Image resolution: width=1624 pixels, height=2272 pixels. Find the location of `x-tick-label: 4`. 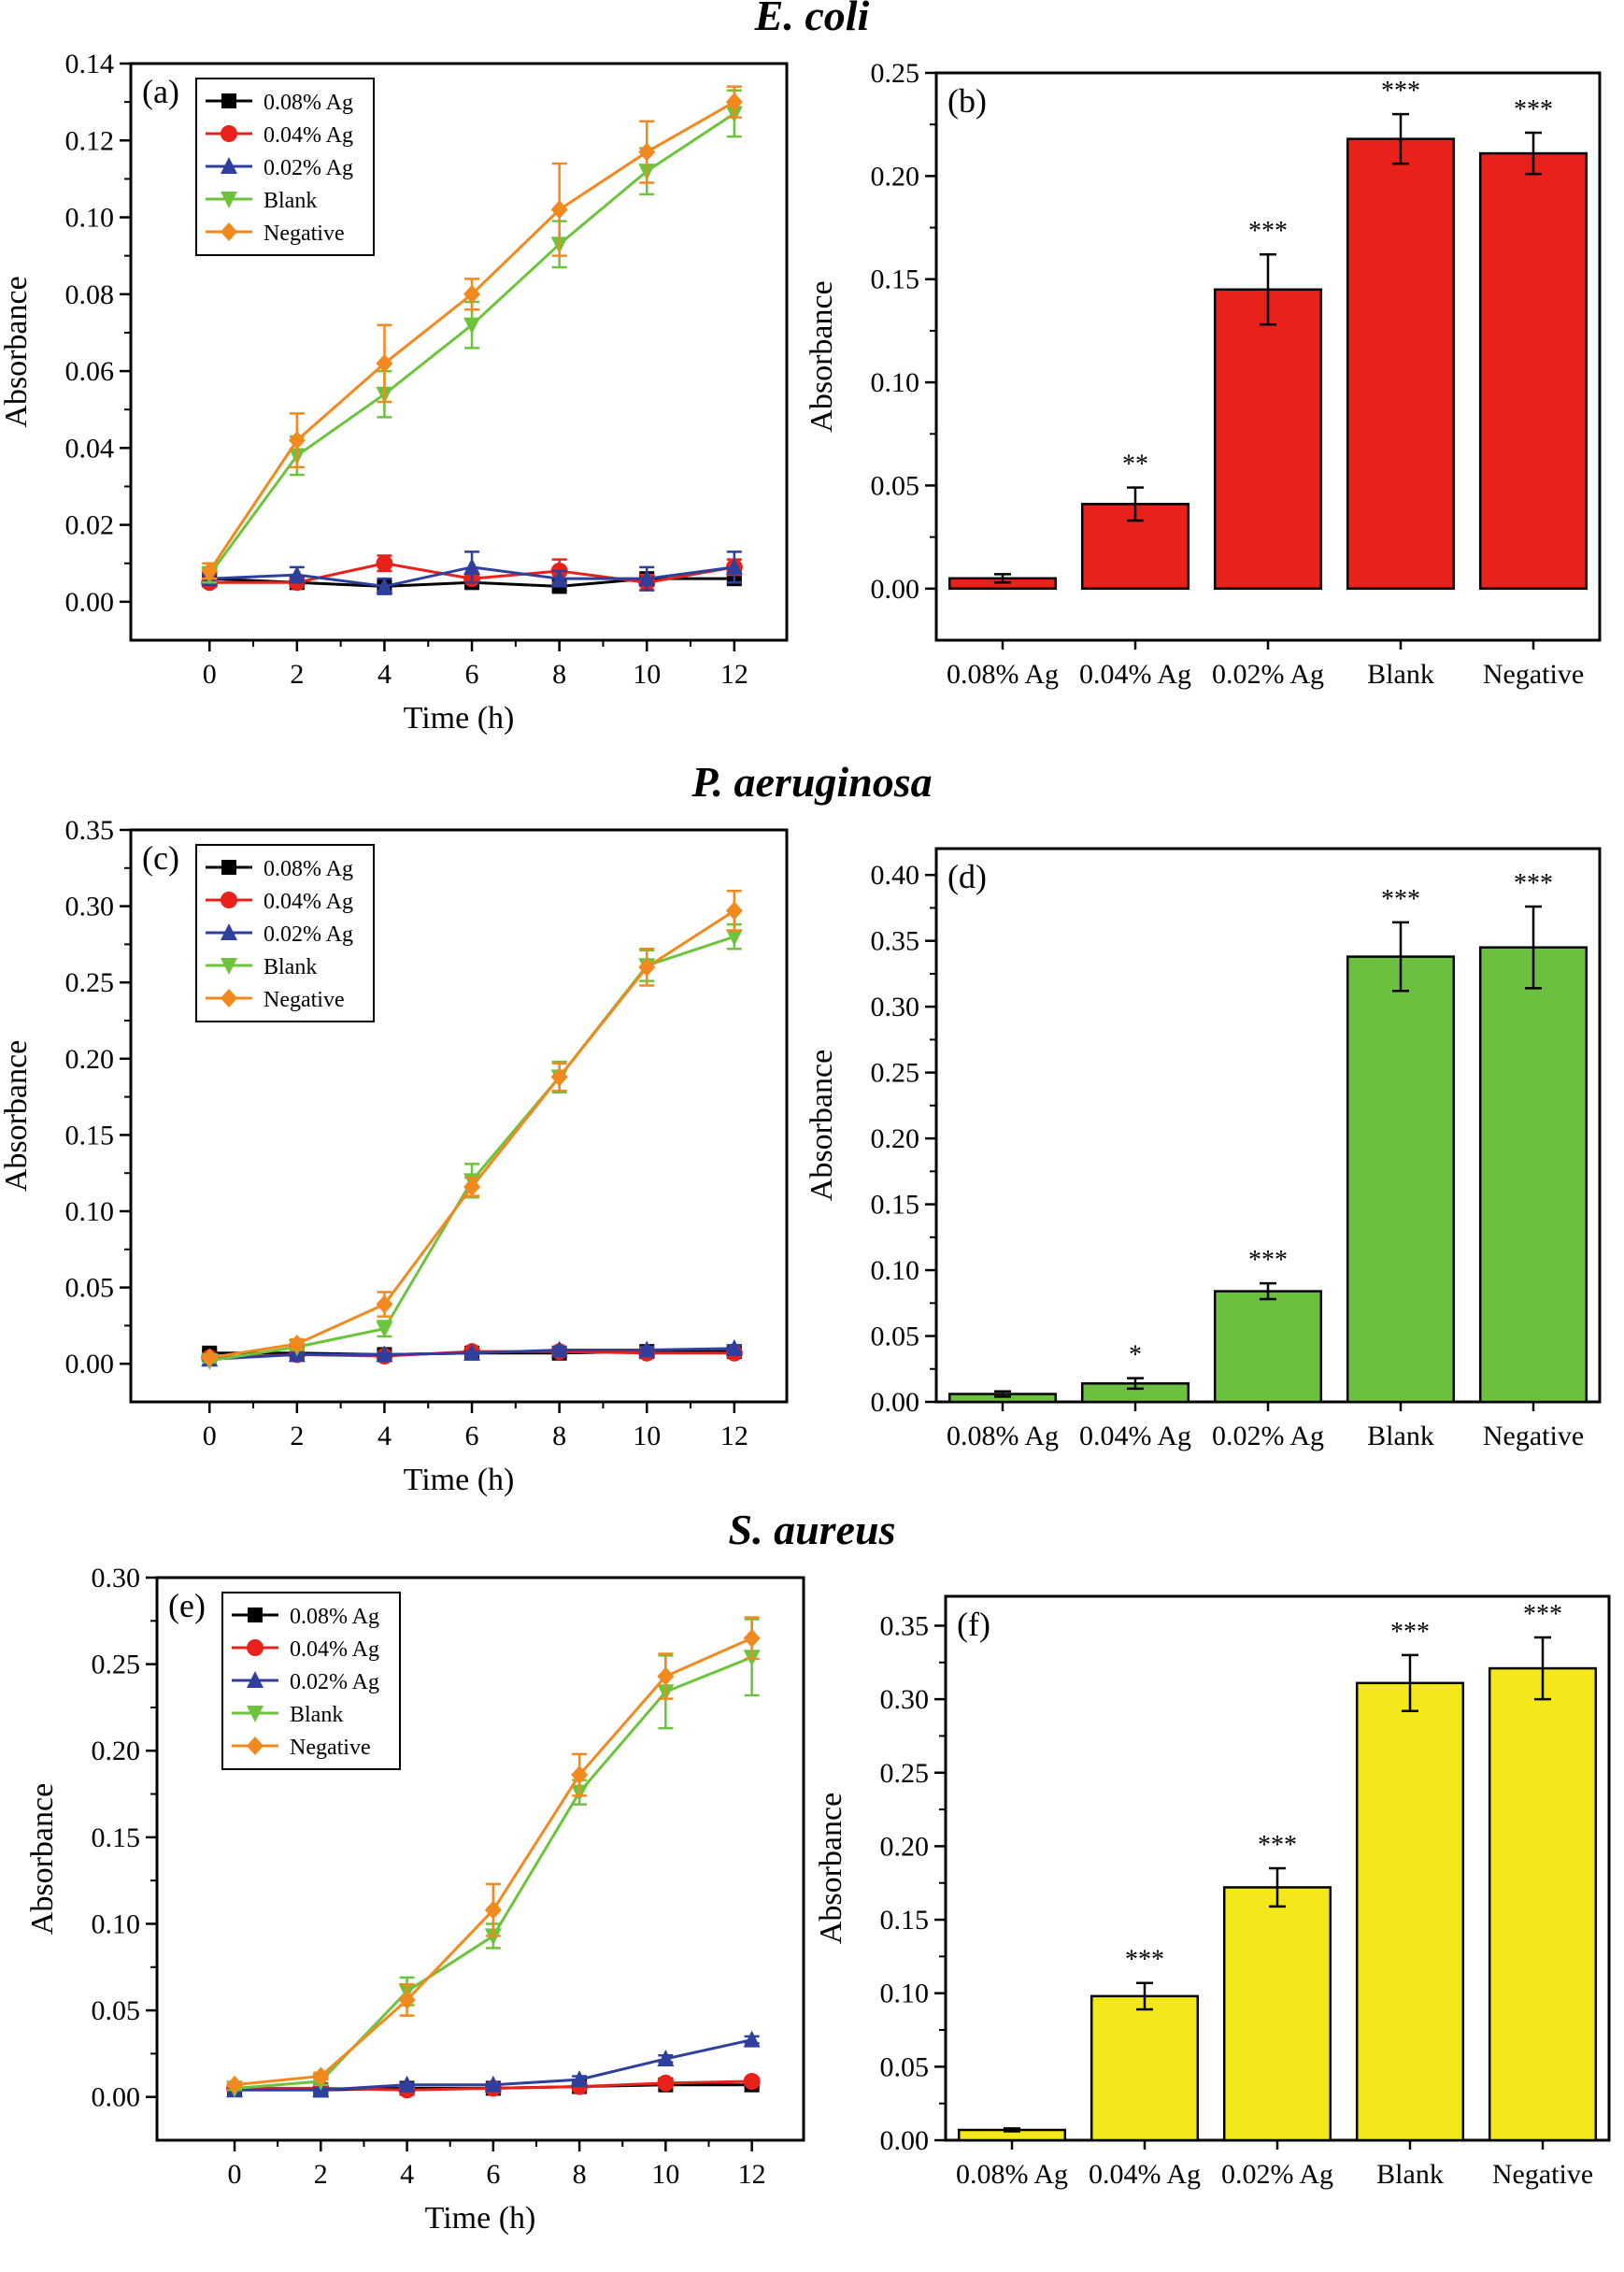

x-tick-label: 4 is located at coordinates (407, 2175).